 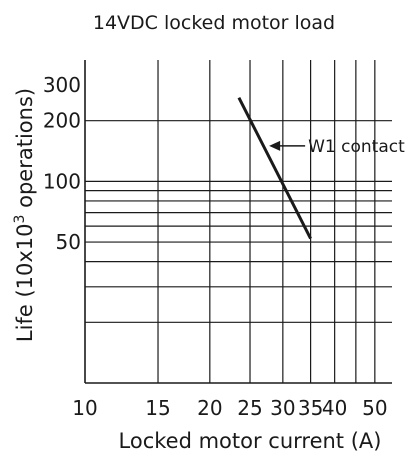 What do you see at coordinates (282, 408) in the screenshot?
I see `x-tick-label-30: 30` at bounding box center [282, 408].